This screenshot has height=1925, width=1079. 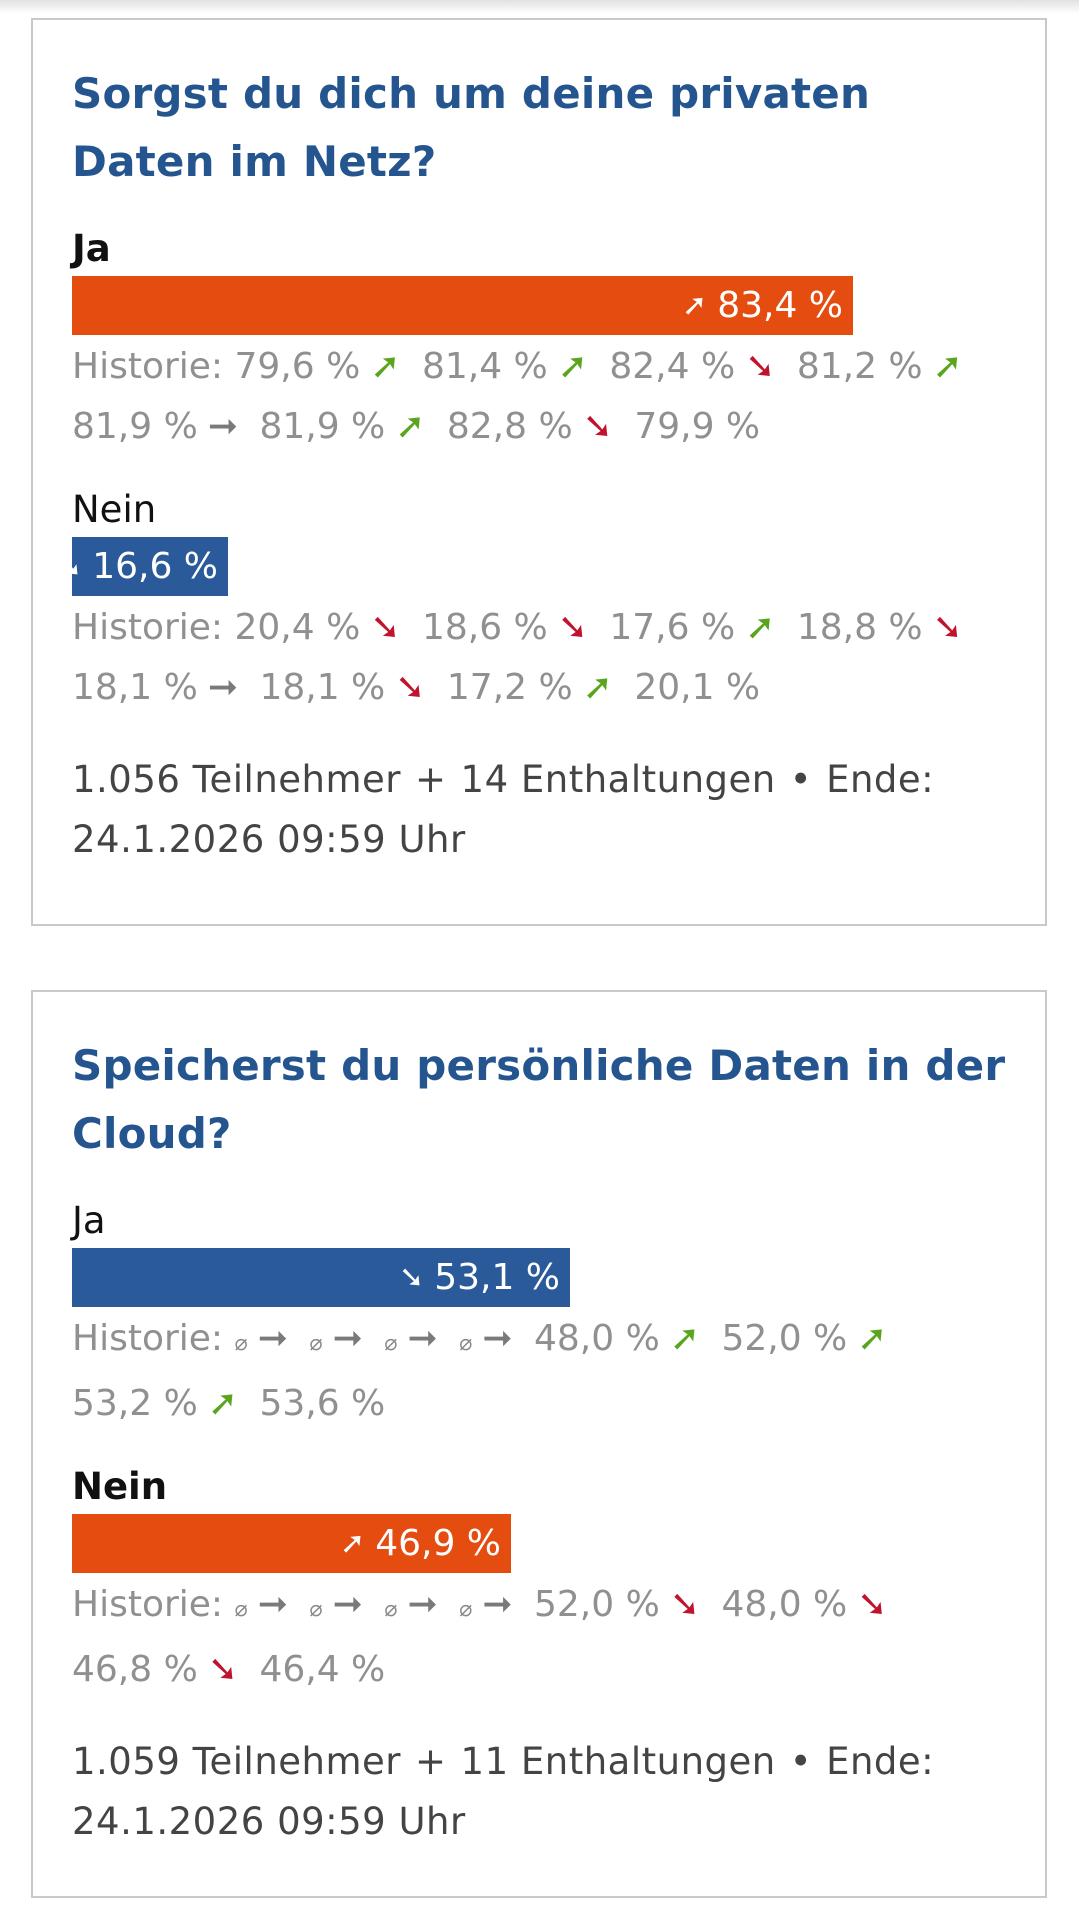 What do you see at coordinates (237, 1761) in the screenshot?
I see `participants-count: 1.059 Teilnehmer` at bounding box center [237, 1761].